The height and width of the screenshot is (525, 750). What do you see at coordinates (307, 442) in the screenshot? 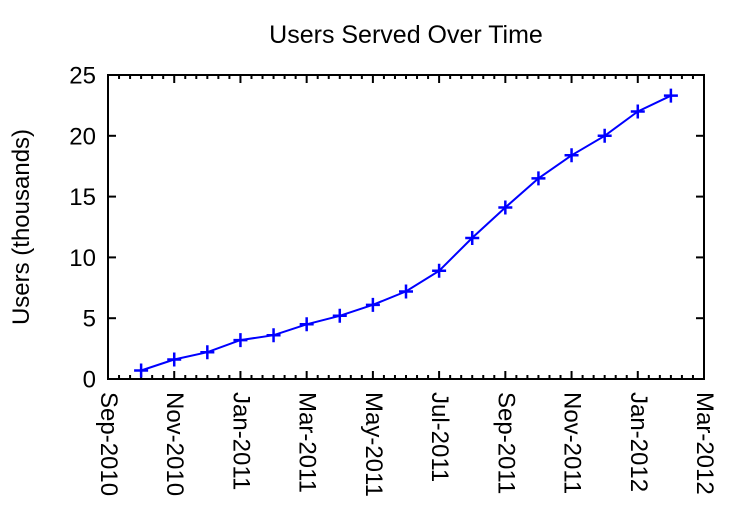
I see `x-tick-label: Mar-2011` at bounding box center [307, 442].